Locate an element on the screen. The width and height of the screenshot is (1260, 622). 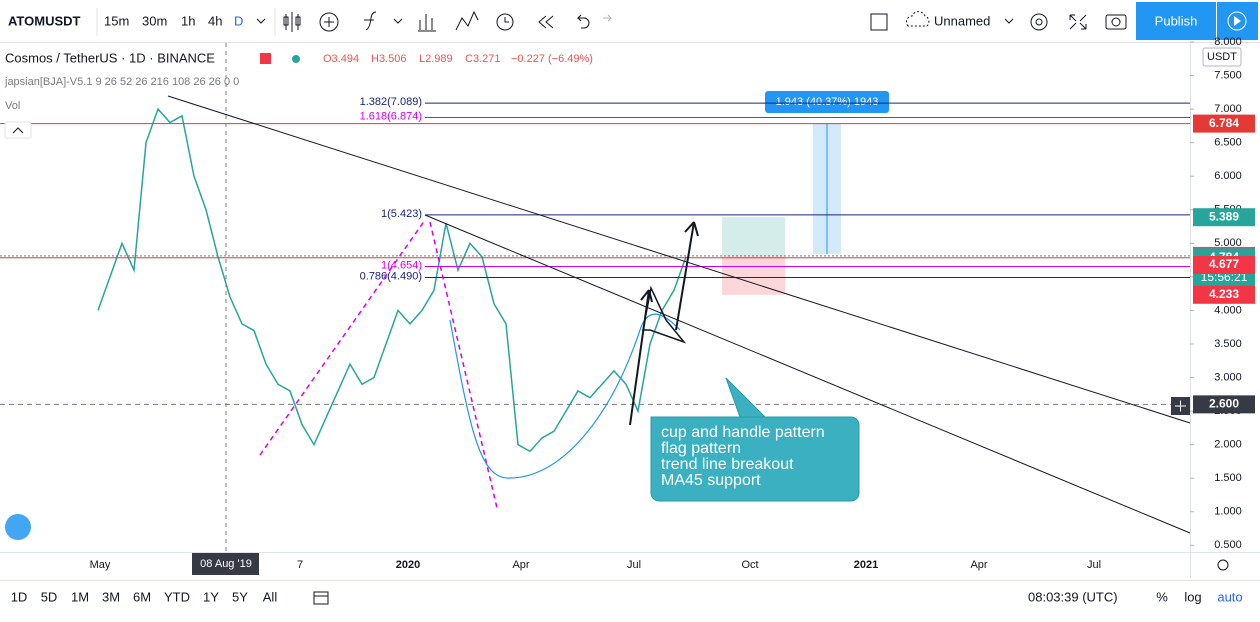
legend-close: C3.271 is located at coordinates (482, 59).